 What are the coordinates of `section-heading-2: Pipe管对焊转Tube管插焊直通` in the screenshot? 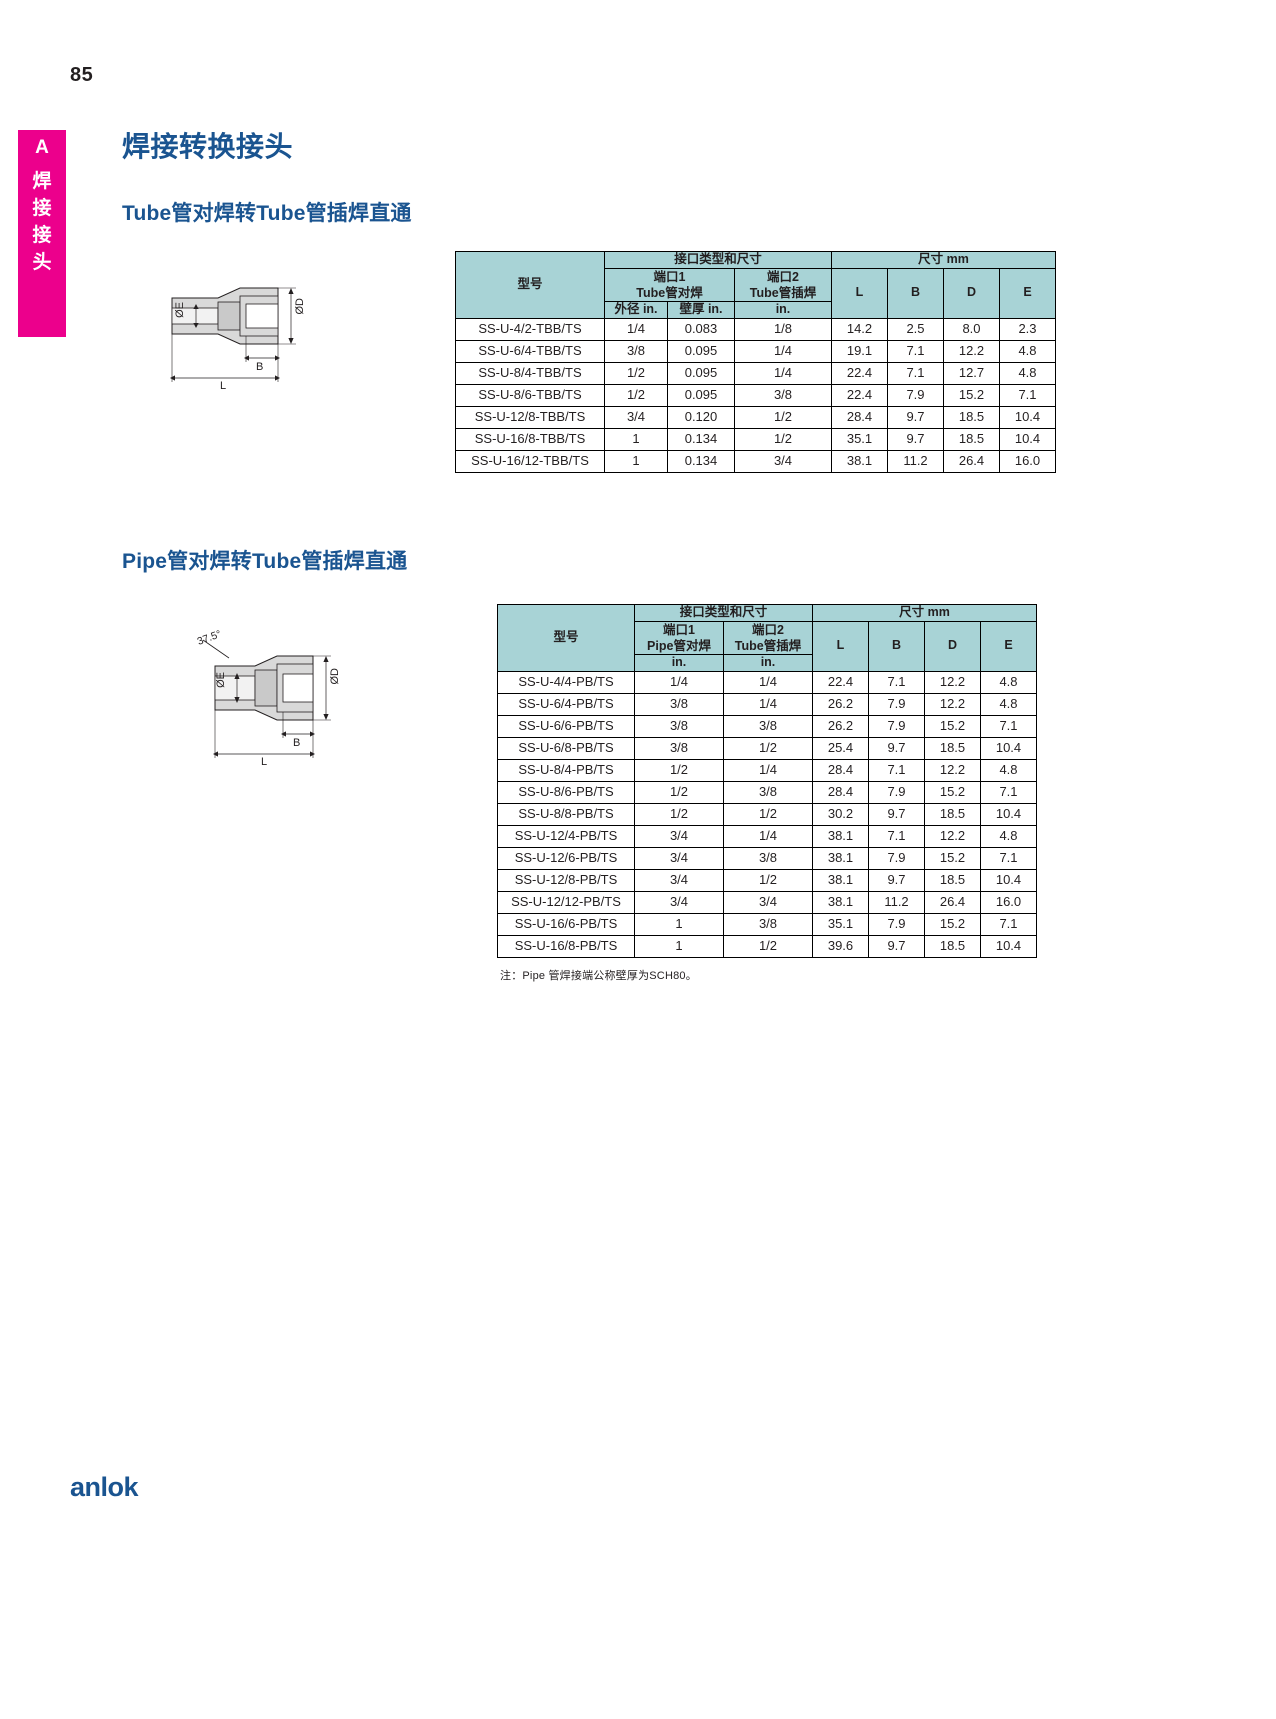 It's located at (265, 561).